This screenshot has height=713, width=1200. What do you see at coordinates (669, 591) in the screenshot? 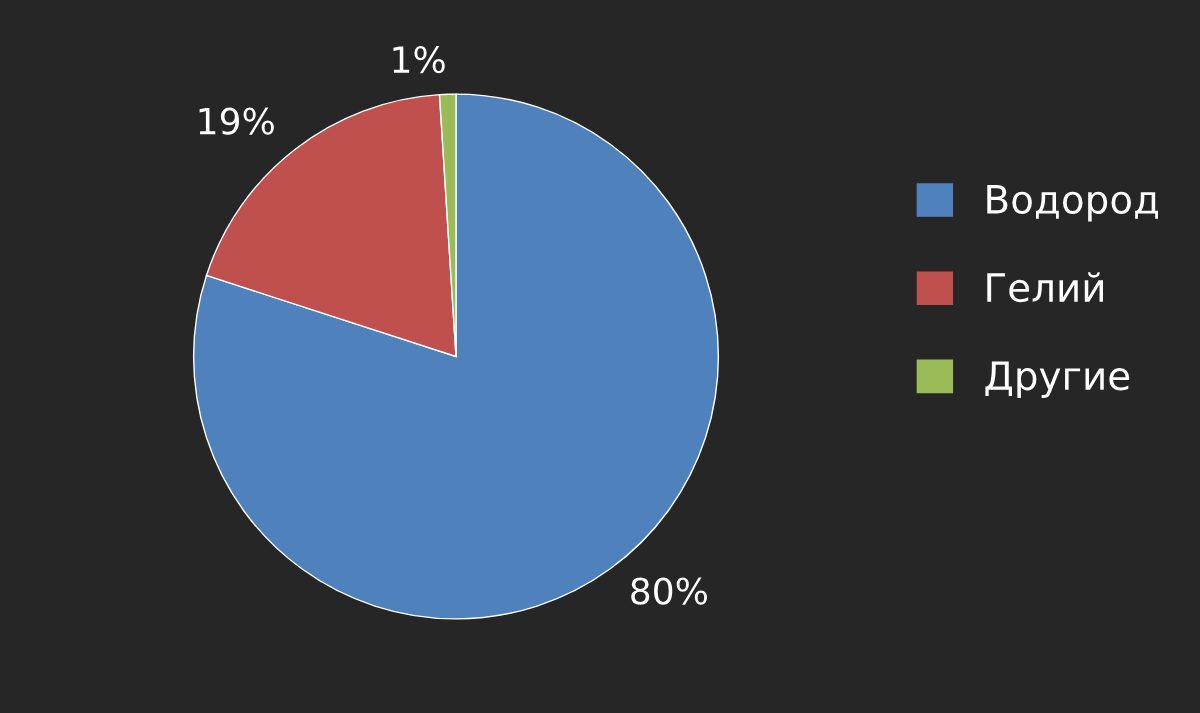
I see `data-label: 80%` at bounding box center [669, 591].